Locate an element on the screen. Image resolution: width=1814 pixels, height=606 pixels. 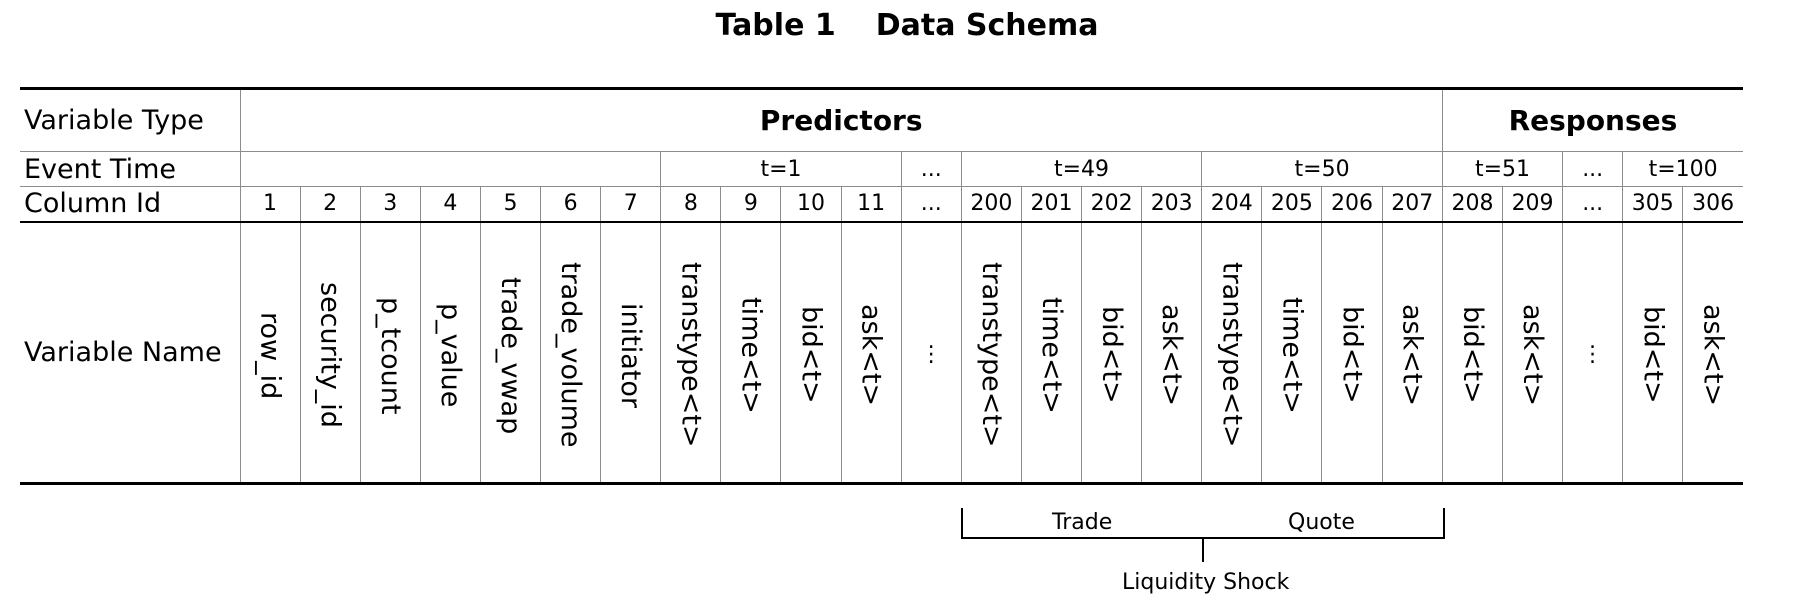
variable-name-cell: row_id is located at coordinates (270, 352).